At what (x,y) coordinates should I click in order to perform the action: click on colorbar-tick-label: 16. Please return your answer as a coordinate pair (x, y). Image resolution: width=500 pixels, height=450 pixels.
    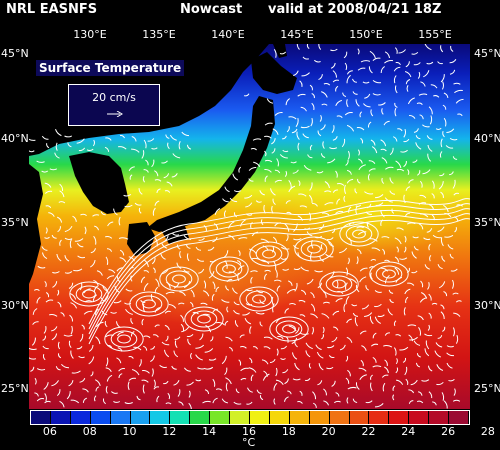
    Looking at the image, I should click on (249, 431).